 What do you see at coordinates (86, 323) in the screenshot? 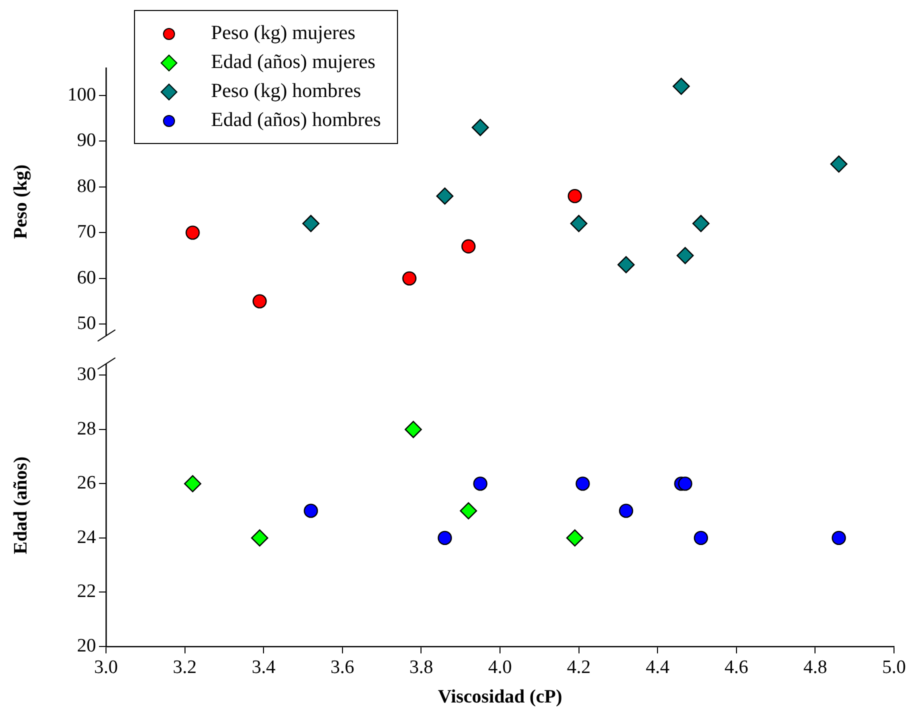
I see `y-tick-label: 50` at bounding box center [86, 323].